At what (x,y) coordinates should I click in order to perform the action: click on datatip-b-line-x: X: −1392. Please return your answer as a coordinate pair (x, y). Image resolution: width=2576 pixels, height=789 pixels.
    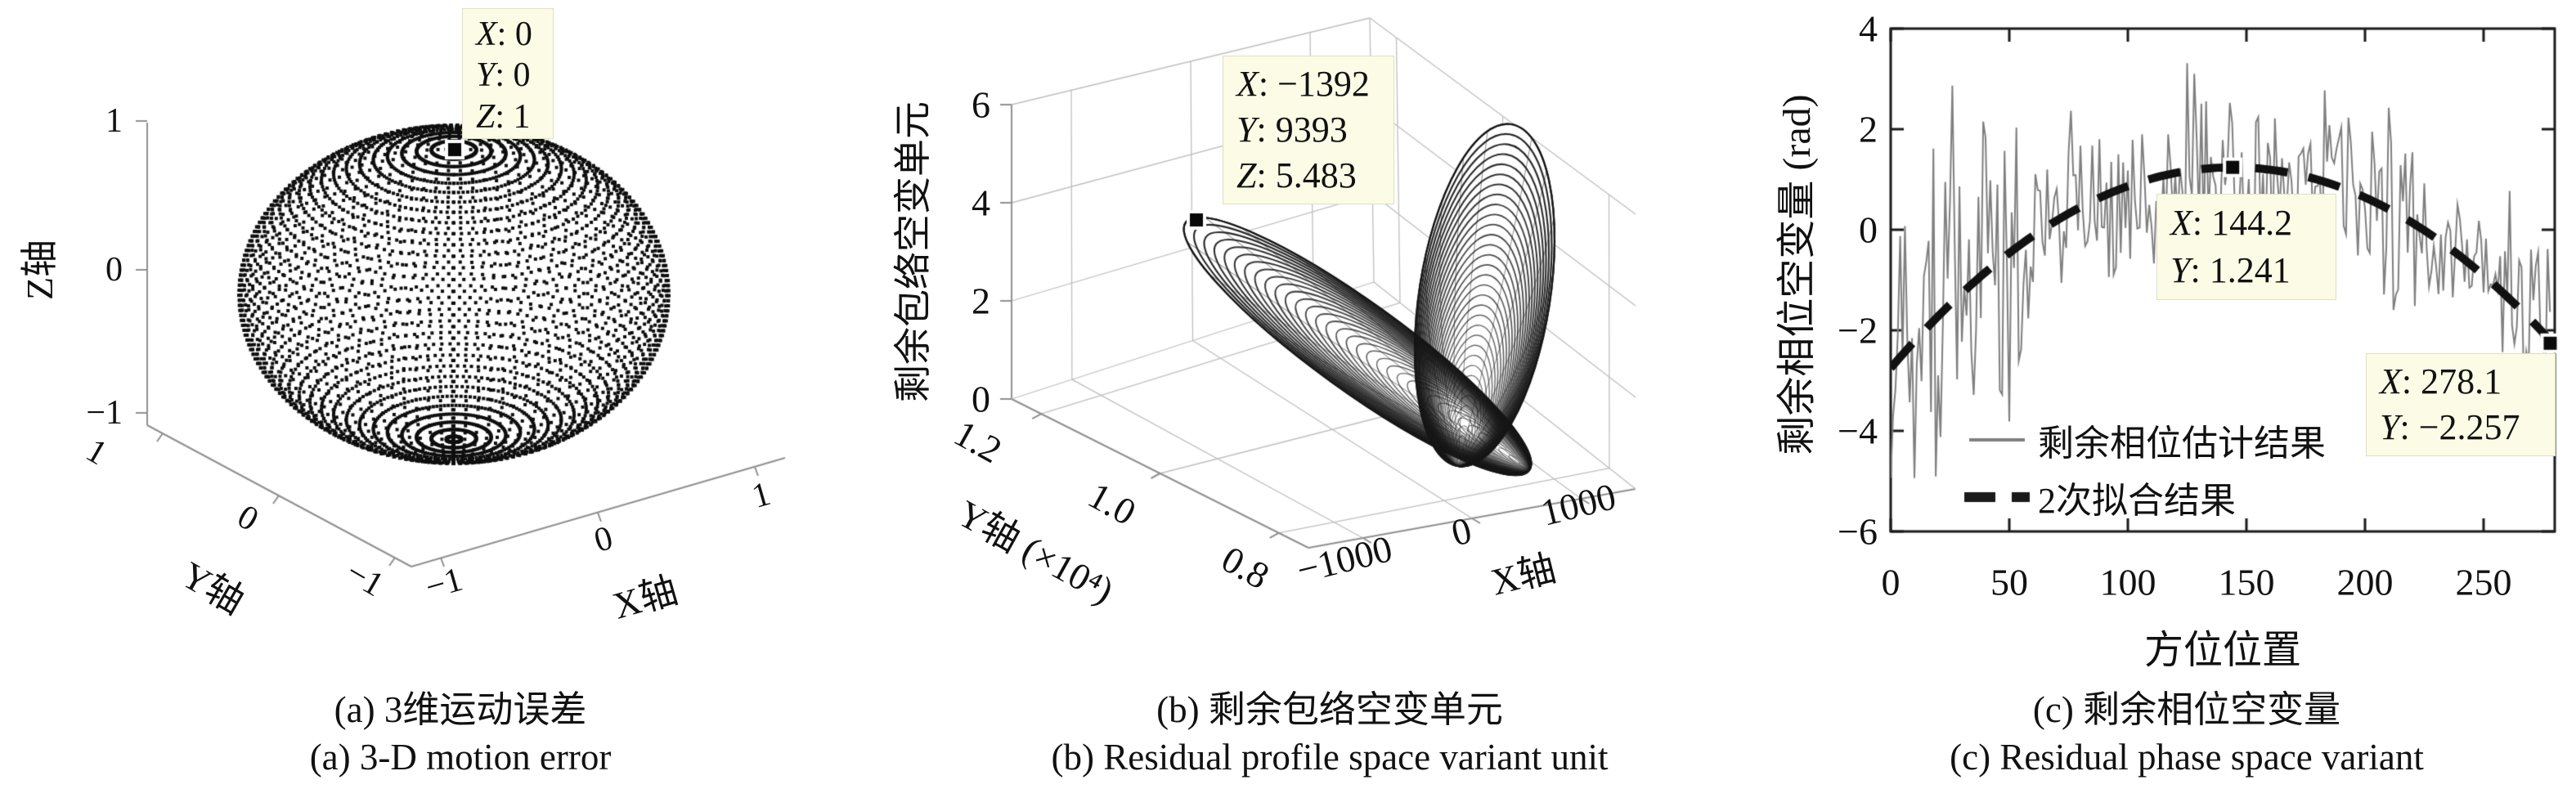
    Looking at the image, I should click on (1303, 83).